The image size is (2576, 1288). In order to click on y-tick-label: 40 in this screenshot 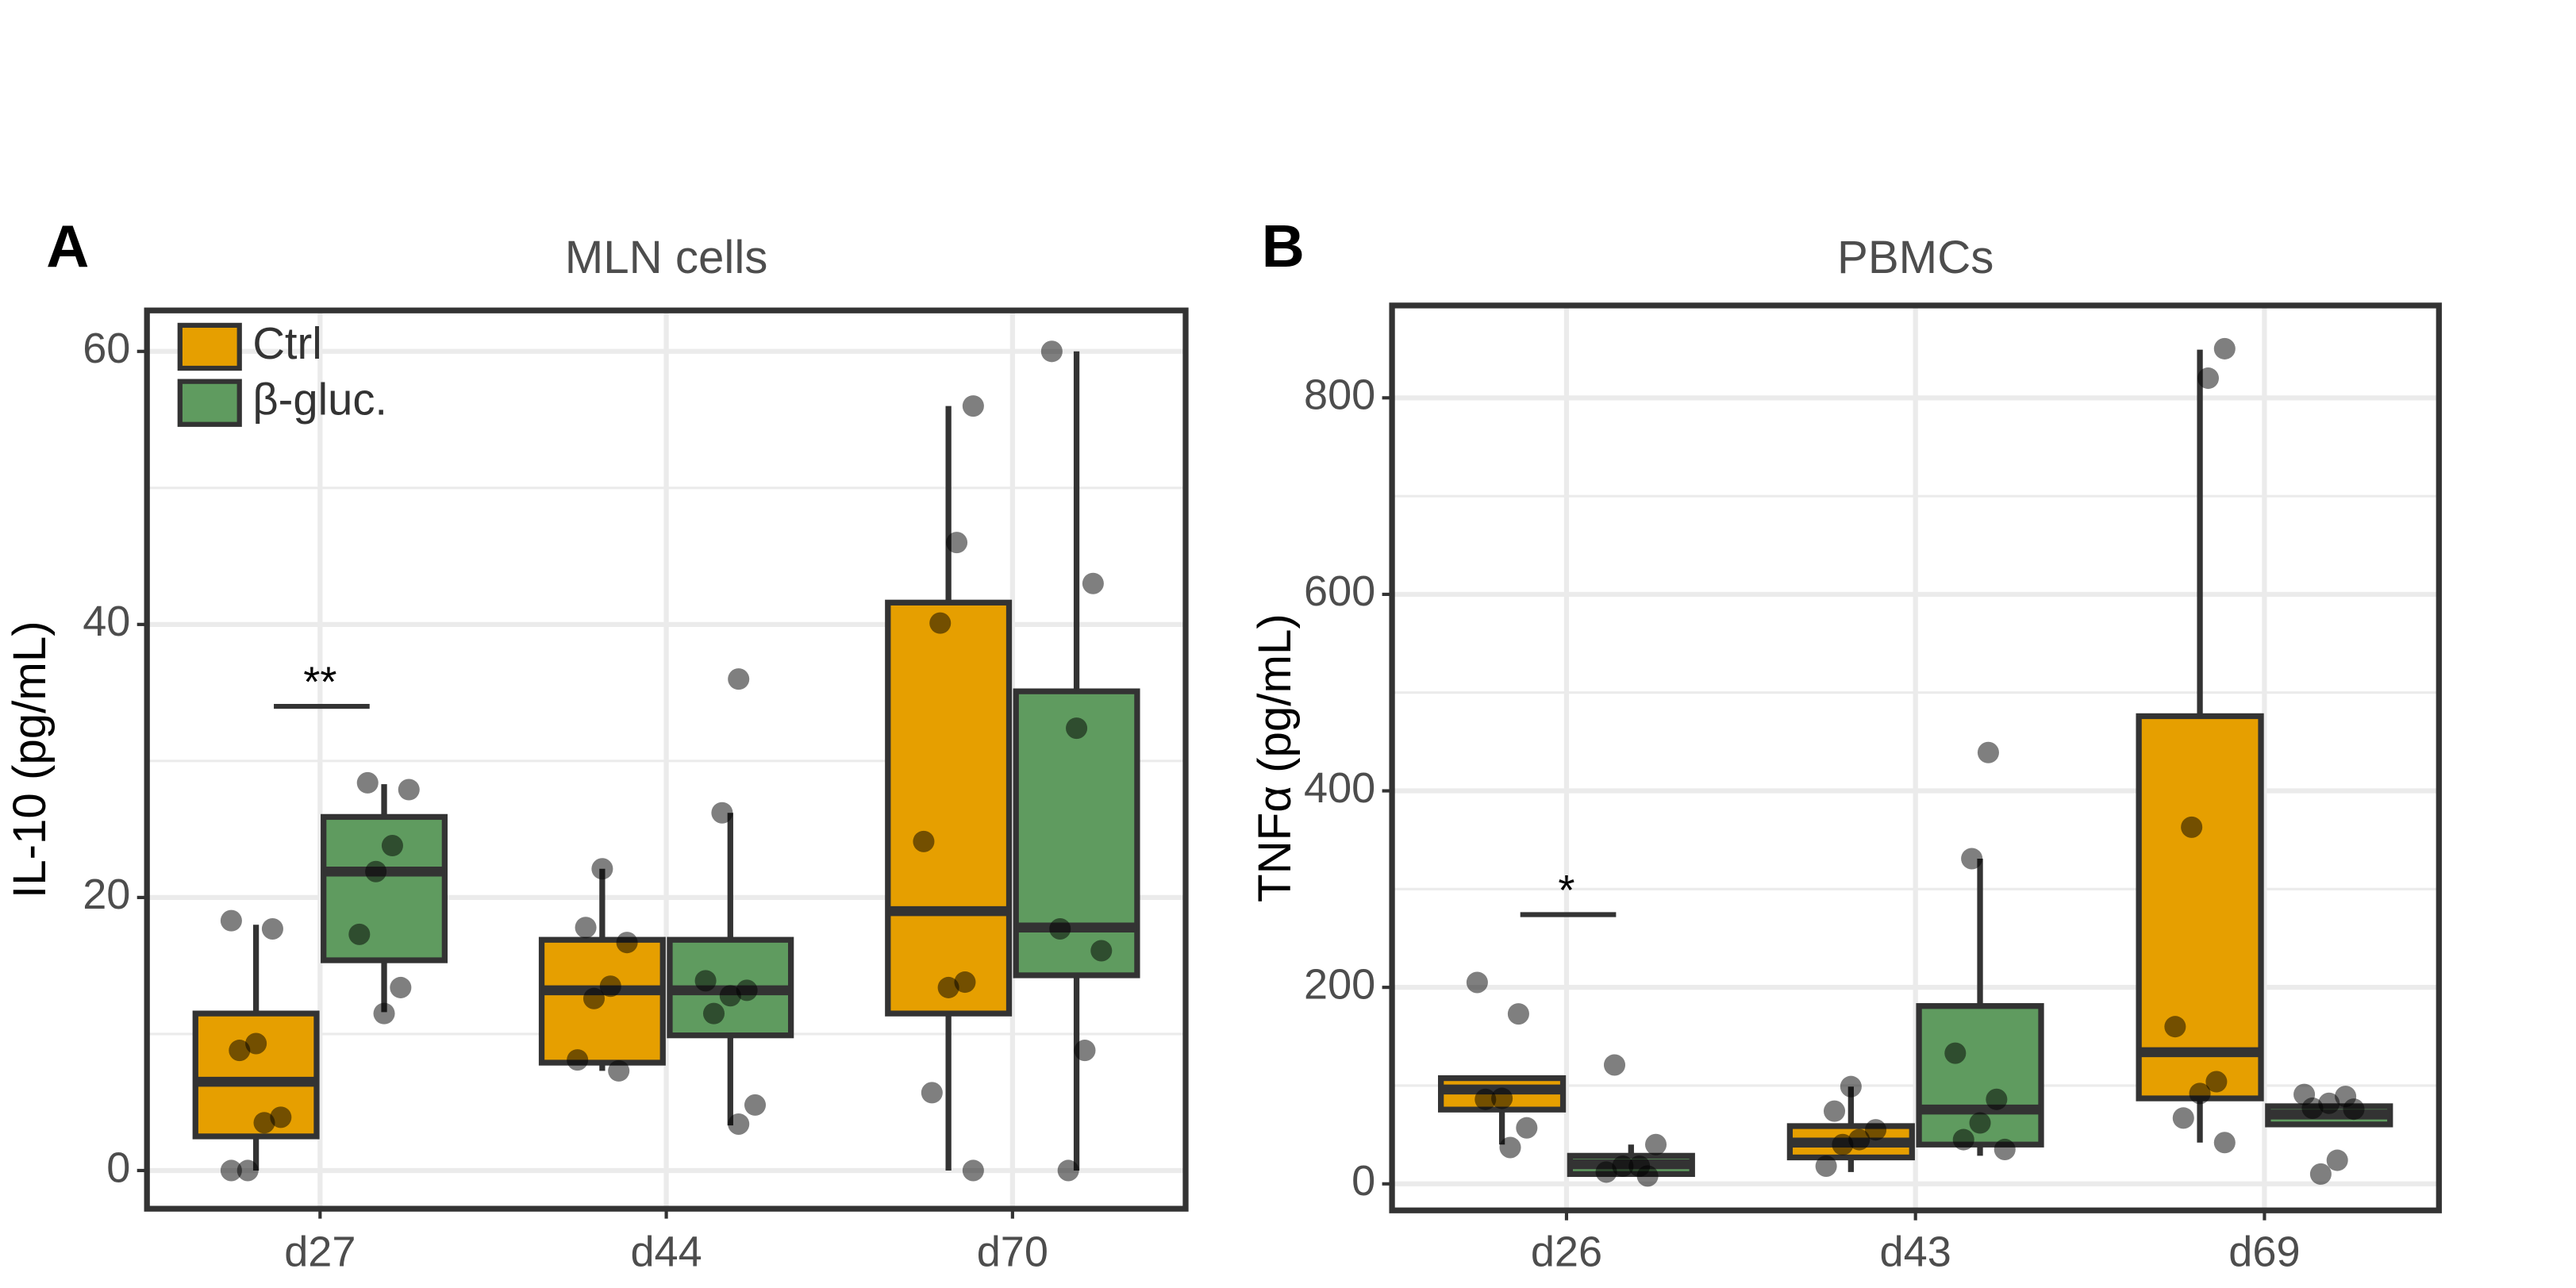, I will do `click(106, 621)`.